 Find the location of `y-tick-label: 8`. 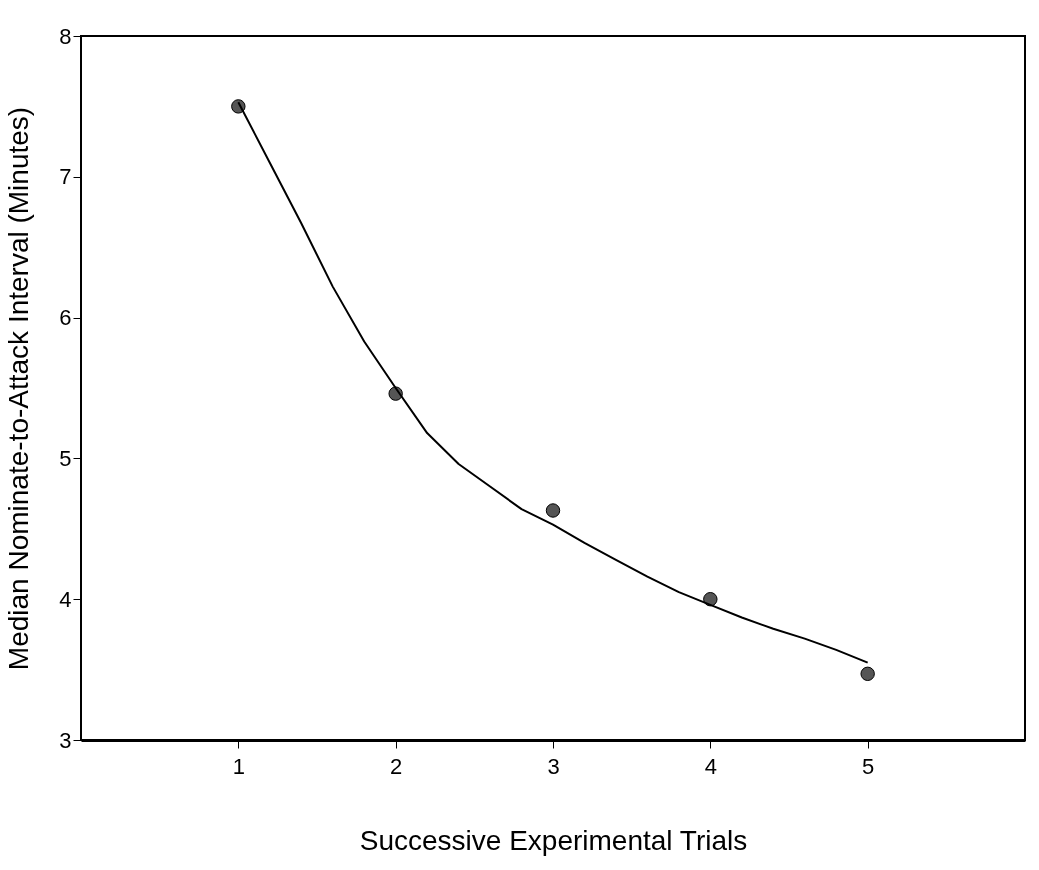

y-tick-label: 8 is located at coordinates (65, 36).